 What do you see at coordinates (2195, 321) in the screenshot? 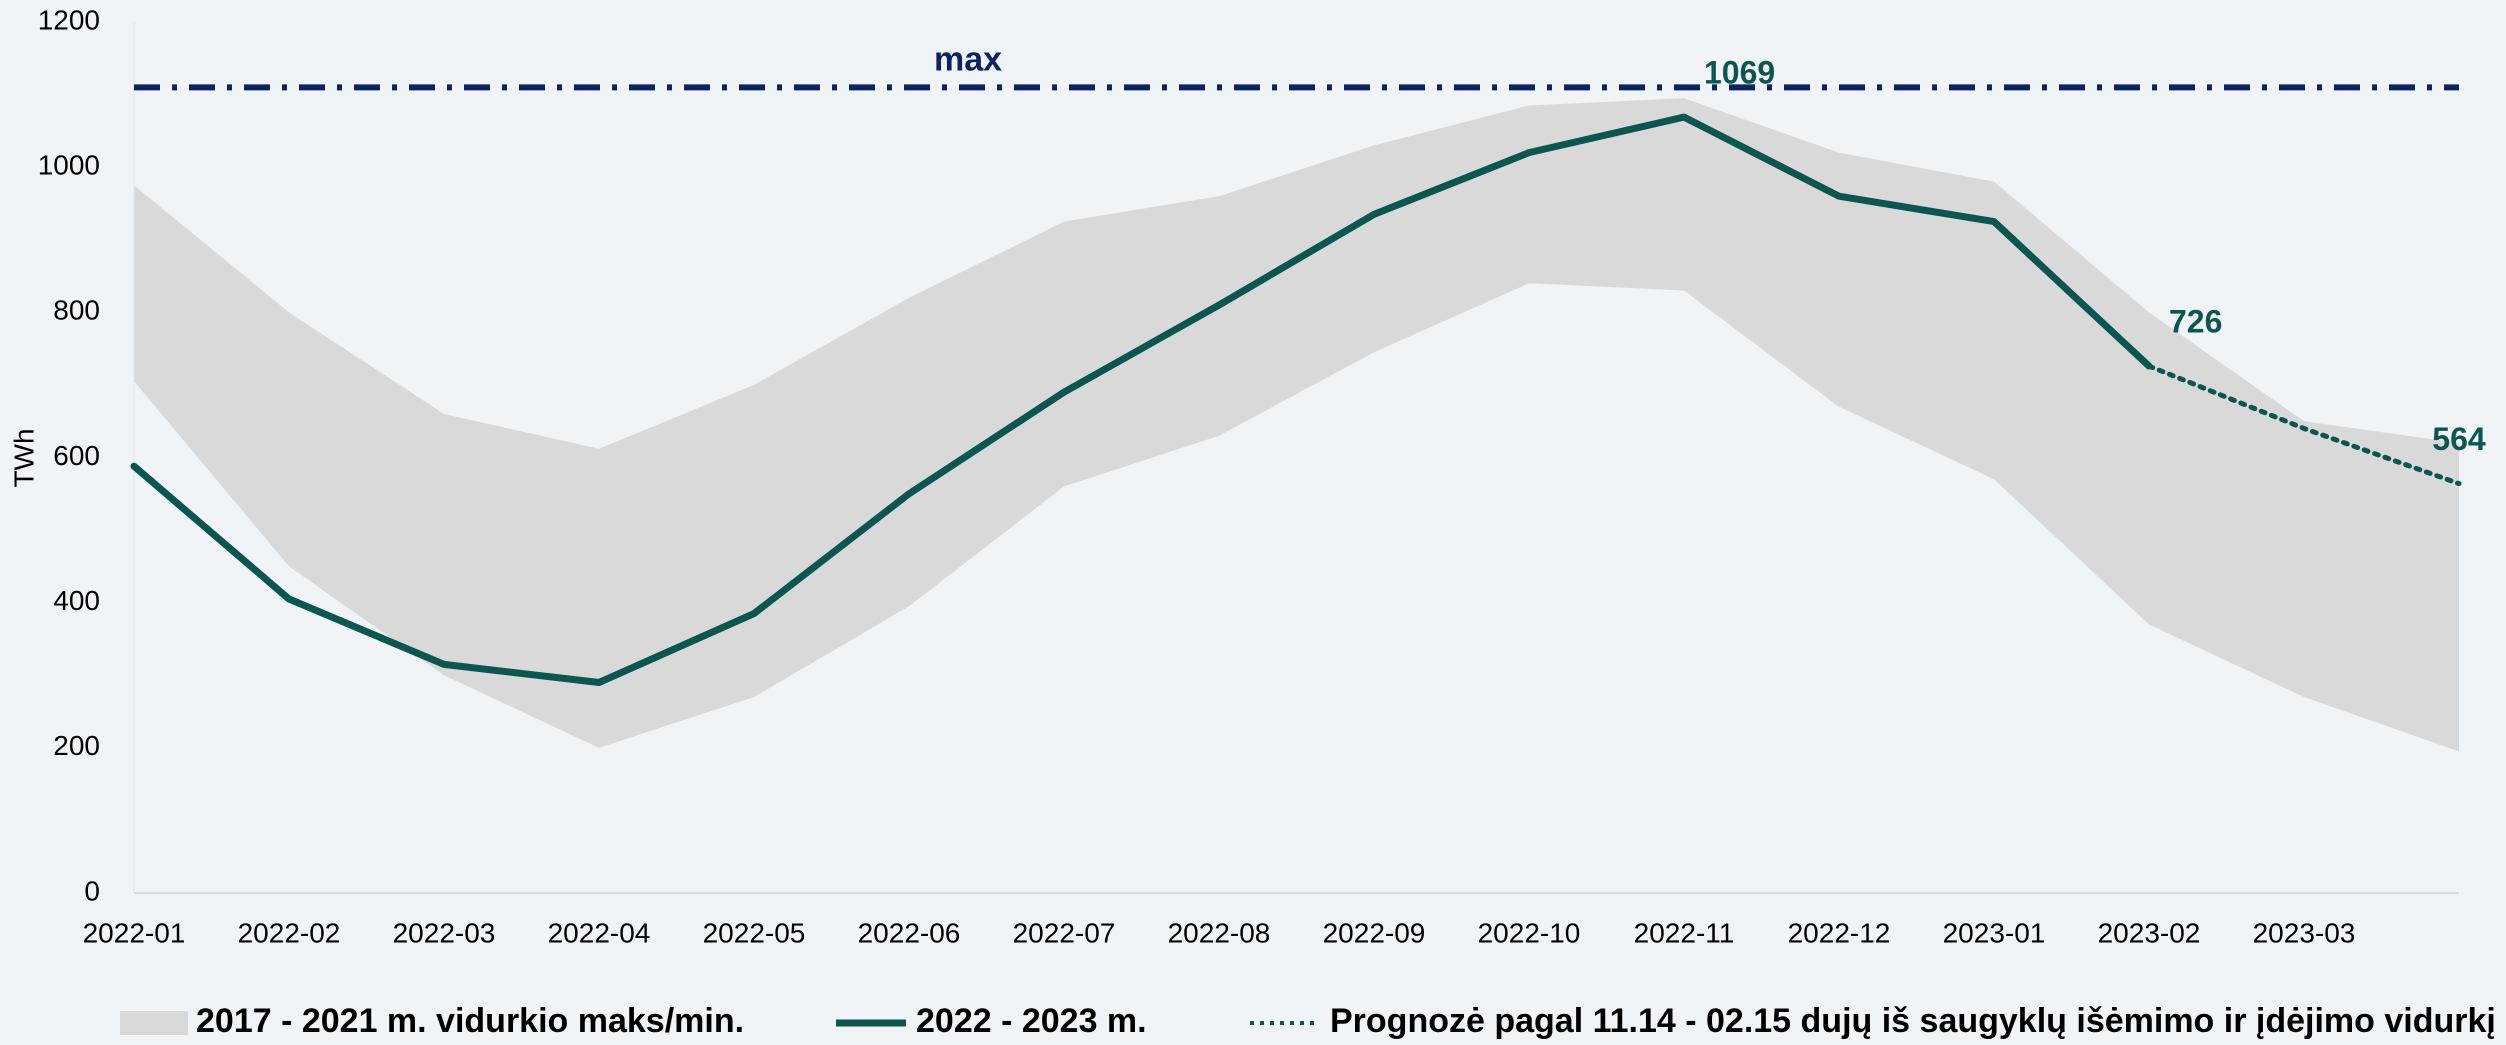
I see `data-label: 726` at bounding box center [2195, 321].